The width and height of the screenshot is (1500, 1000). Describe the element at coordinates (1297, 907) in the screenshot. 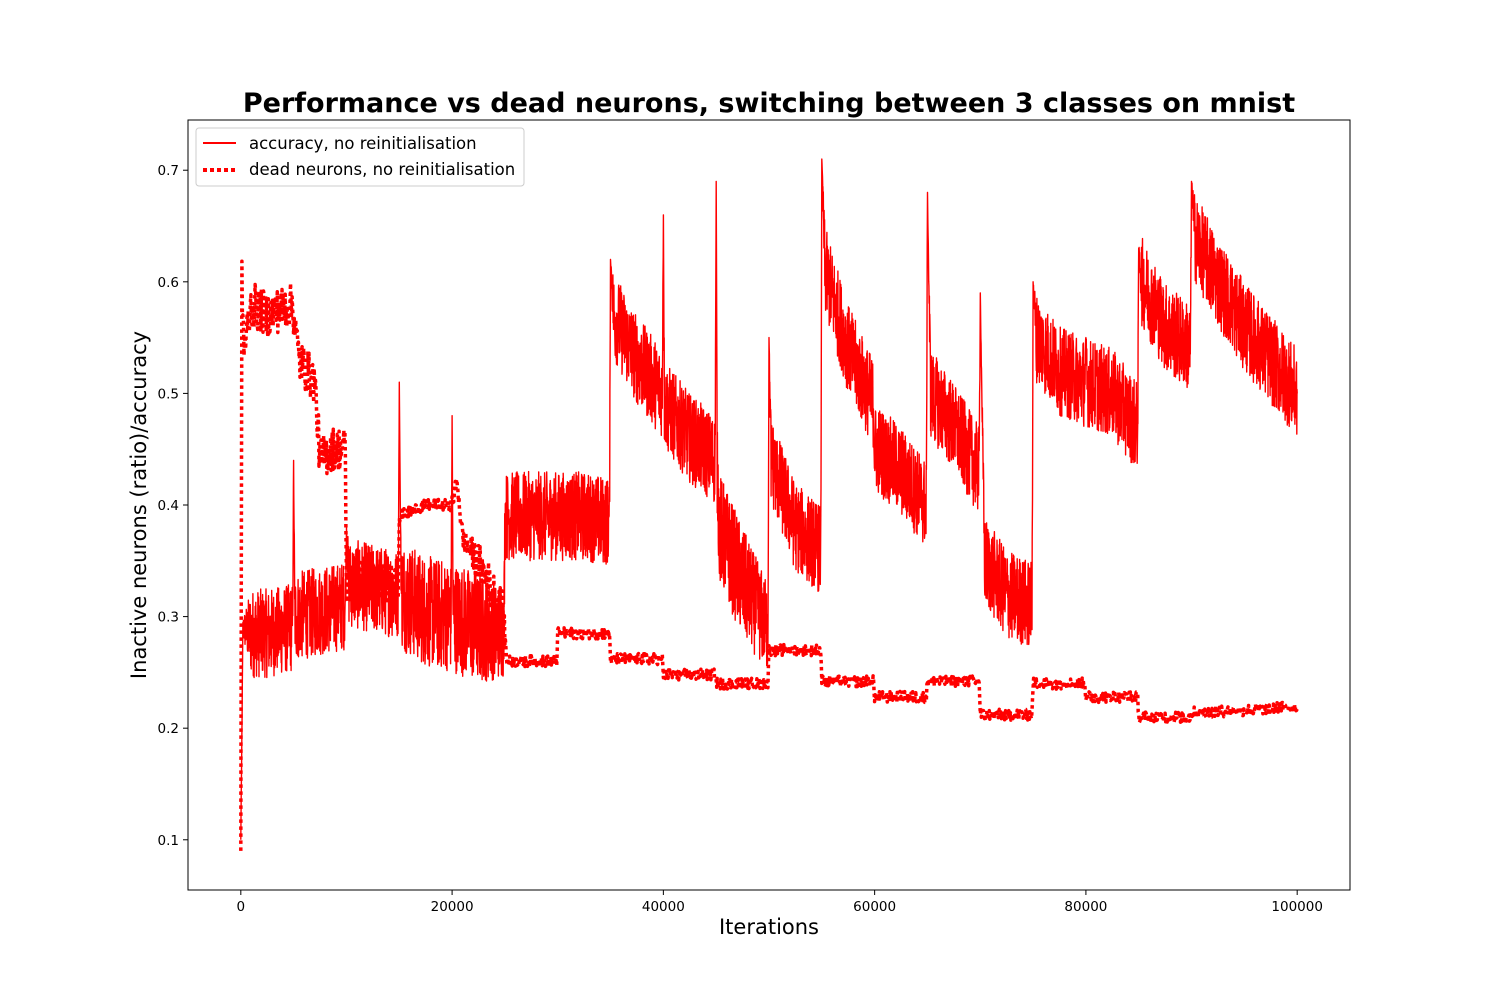

I see `x-tick-label: 100000` at that location.